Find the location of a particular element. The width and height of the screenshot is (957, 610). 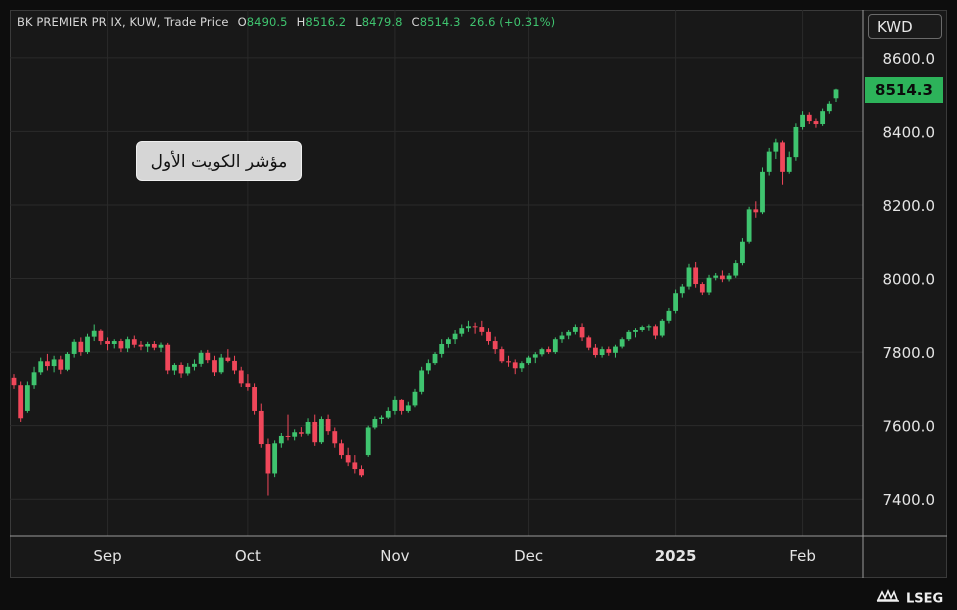

time-tick-label: Nov is located at coordinates (394, 556).